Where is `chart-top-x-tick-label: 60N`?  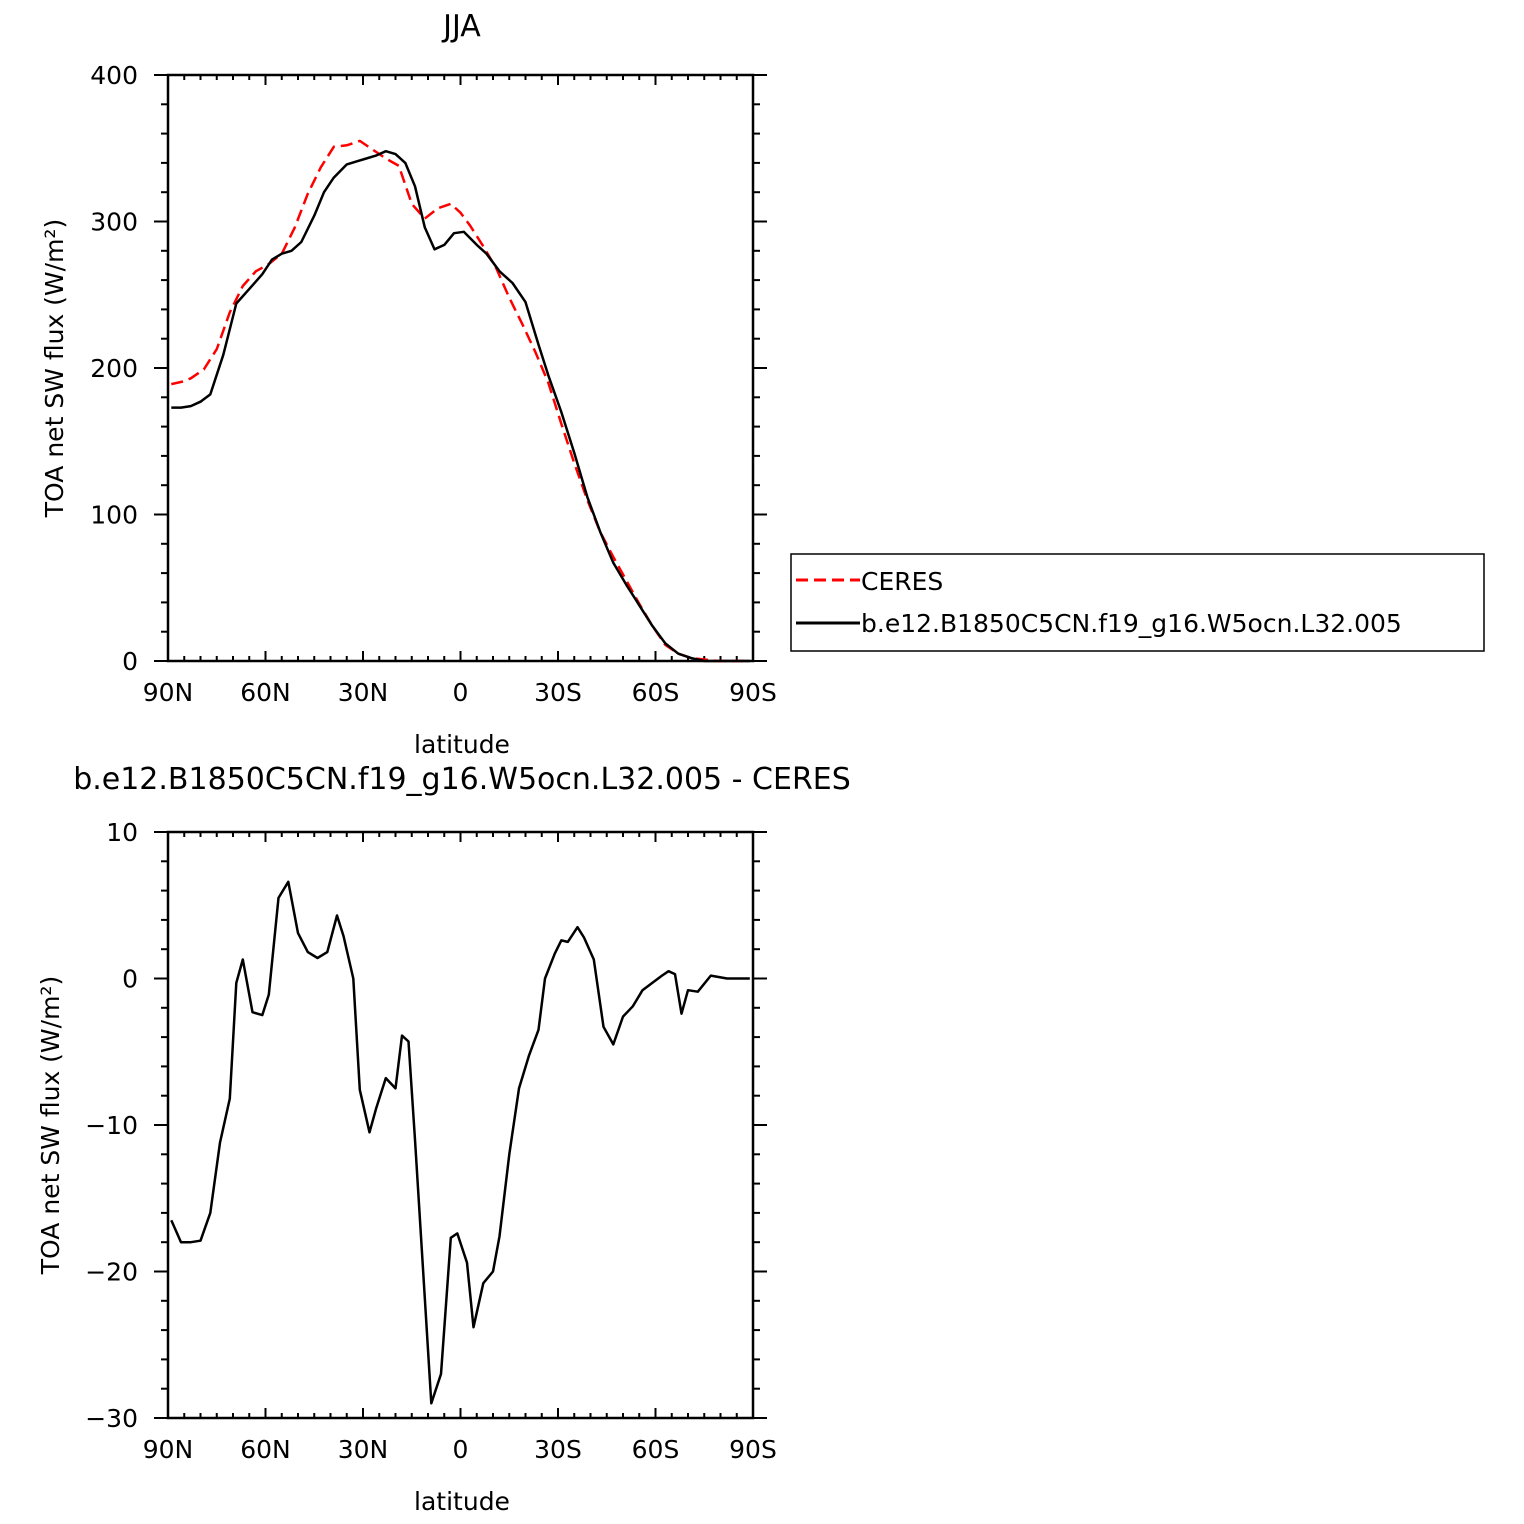
chart-top-x-tick-label: 60N is located at coordinates (265, 692).